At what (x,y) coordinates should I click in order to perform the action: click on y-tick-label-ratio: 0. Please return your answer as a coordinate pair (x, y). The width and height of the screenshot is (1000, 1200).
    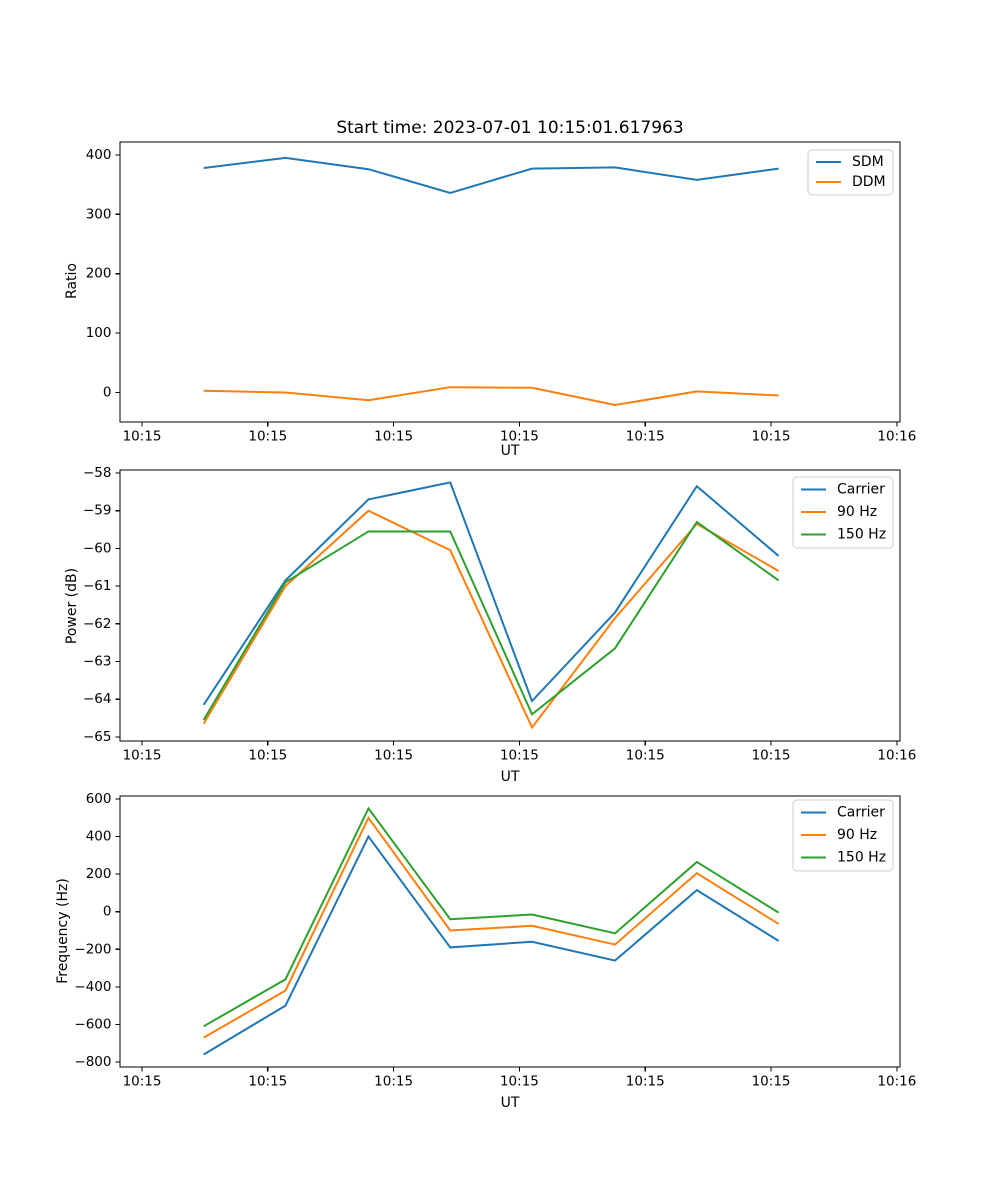
    Looking at the image, I should click on (107, 393).